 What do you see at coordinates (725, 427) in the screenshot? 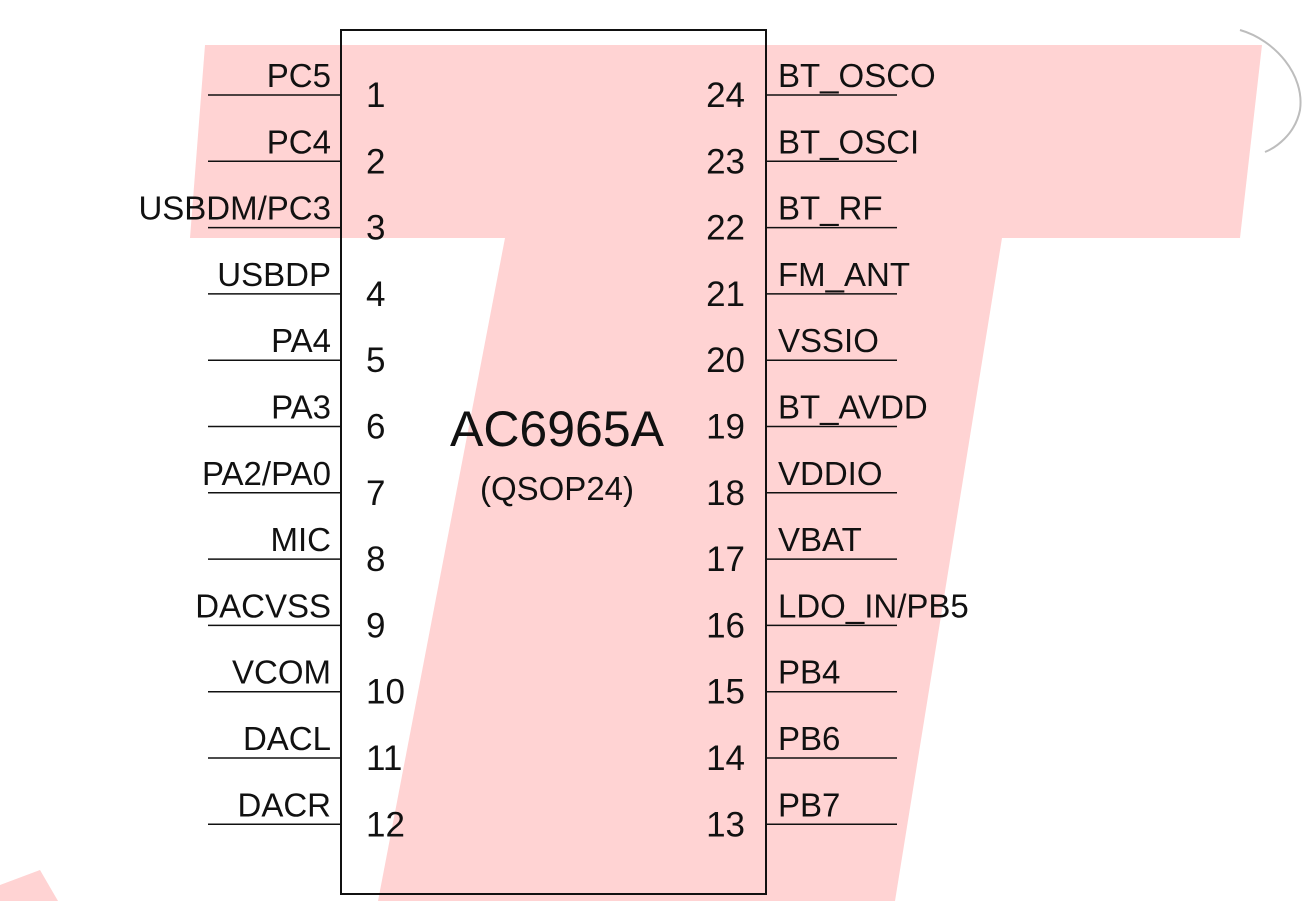
I see `pin-number: 19` at bounding box center [725, 427].